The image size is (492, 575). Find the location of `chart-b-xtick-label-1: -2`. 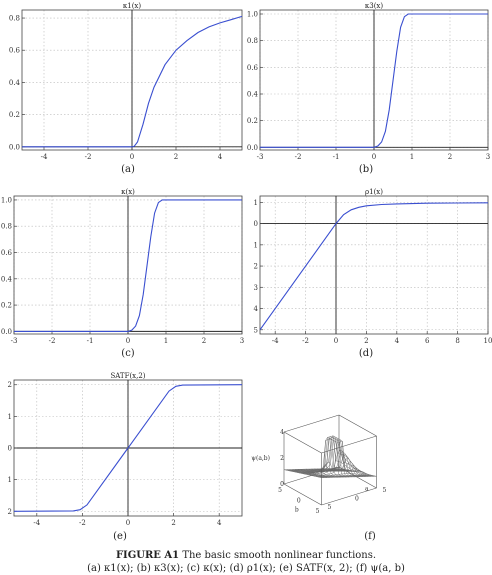

chart-b-xtick-label-1: -2 is located at coordinates (298, 157).